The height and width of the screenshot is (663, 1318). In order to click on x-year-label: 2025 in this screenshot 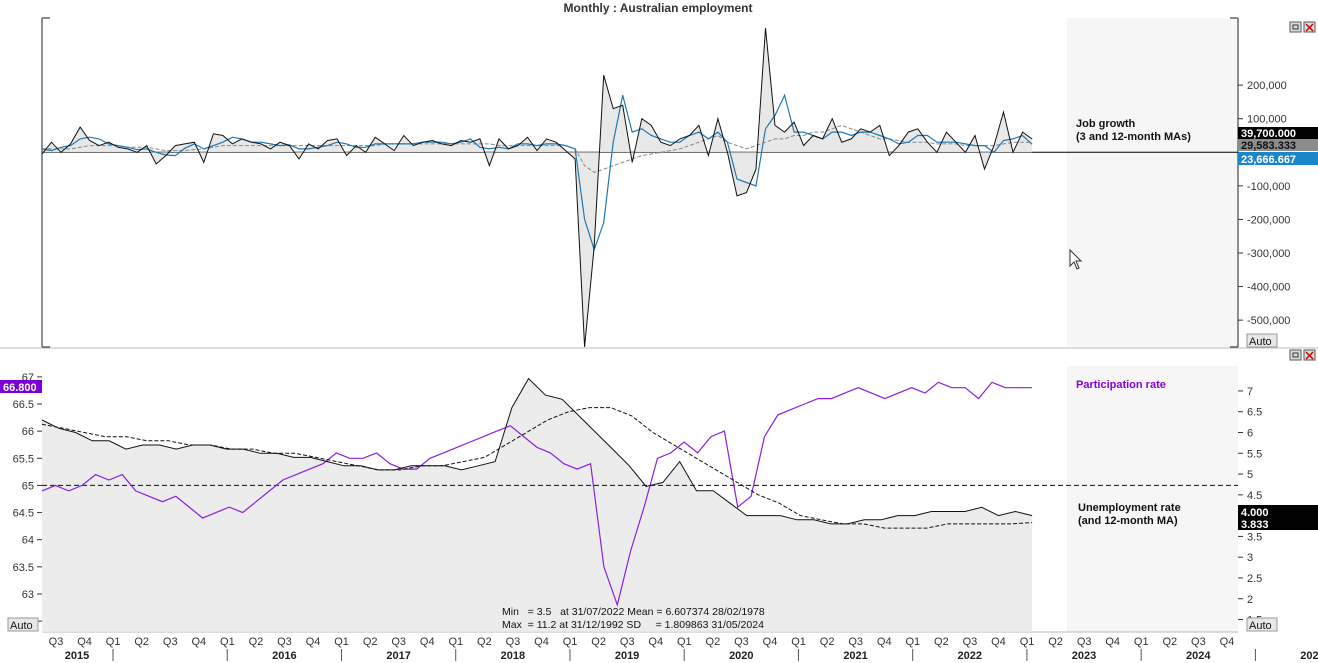, I will do `click(1309, 656)`.